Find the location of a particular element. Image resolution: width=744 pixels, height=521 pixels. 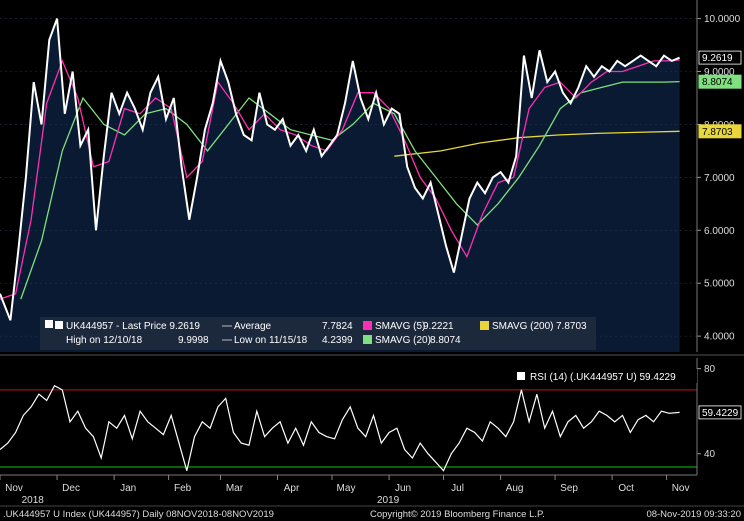

x-tick-11: Oct is located at coordinates (626, 488).